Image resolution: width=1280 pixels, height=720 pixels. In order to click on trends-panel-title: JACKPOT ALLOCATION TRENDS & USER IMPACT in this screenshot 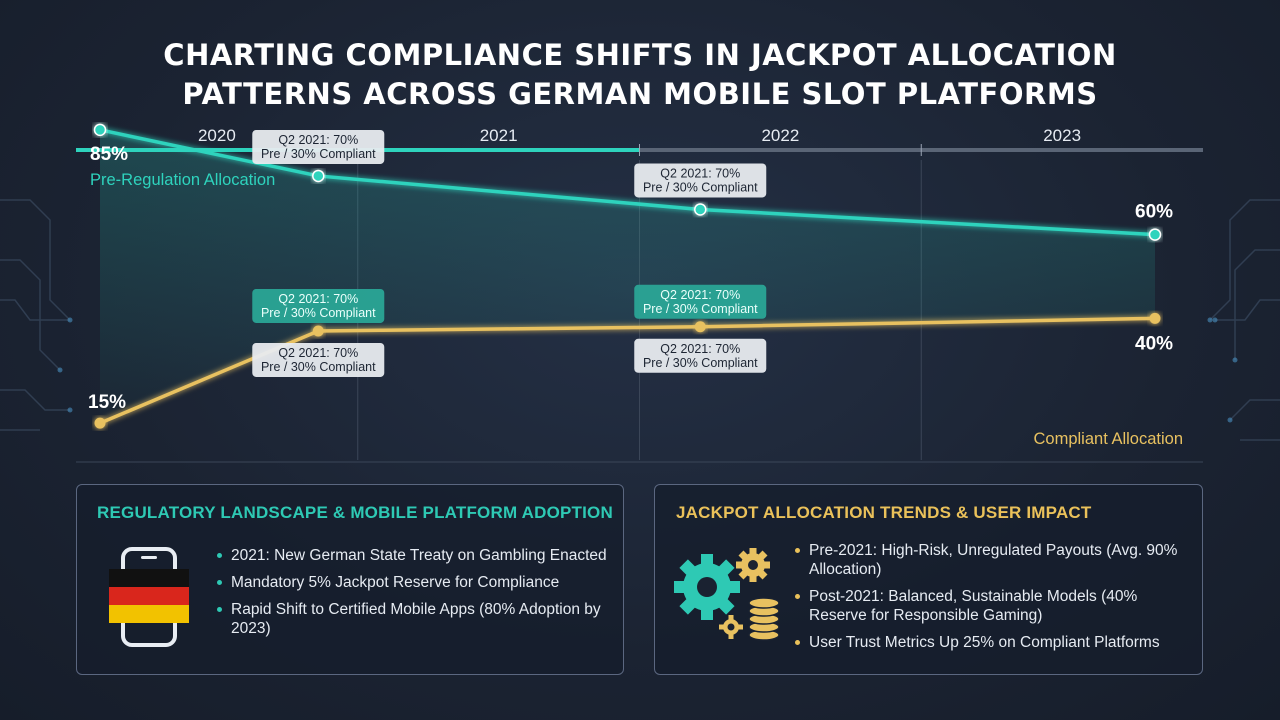, I will do `click(884, 512)`.